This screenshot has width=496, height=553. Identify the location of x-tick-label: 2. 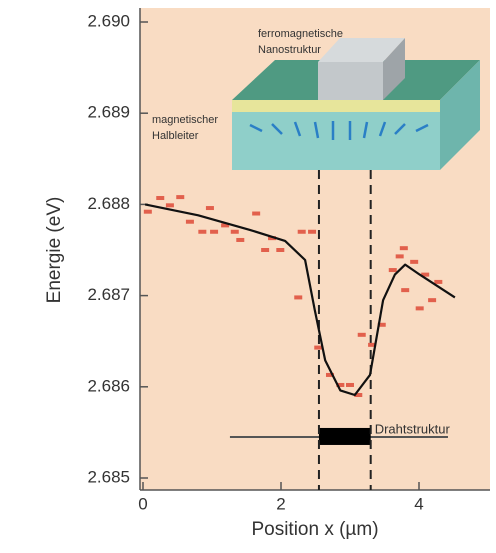
(280, 503).